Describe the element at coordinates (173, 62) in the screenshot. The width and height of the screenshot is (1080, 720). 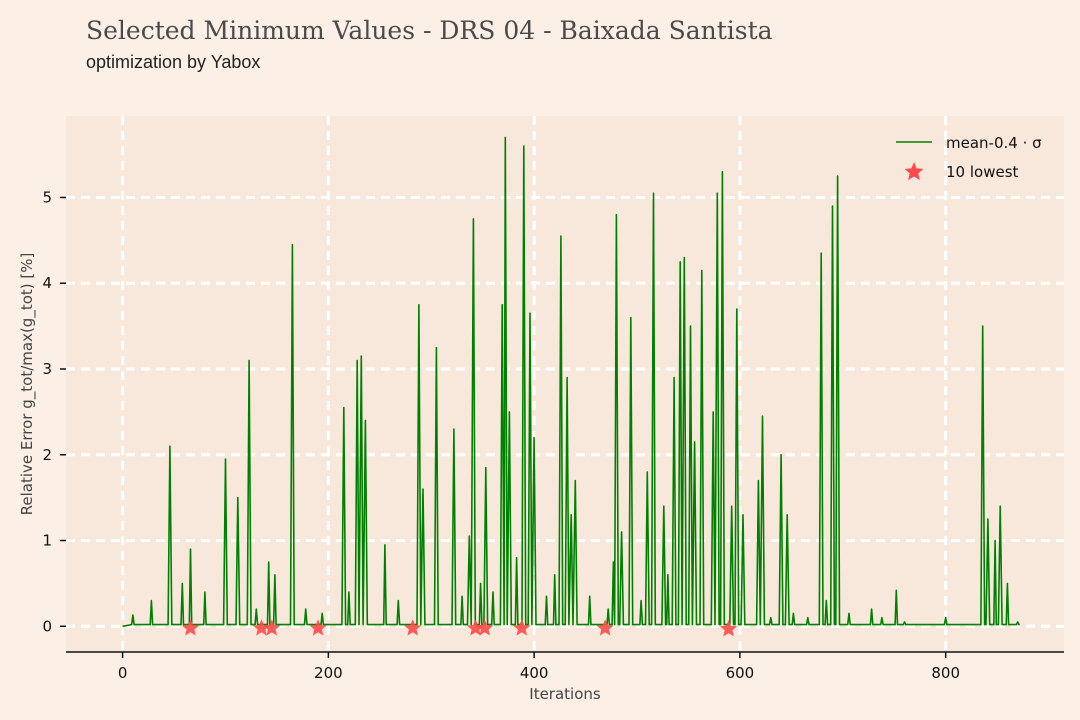
I see `chart-subtitle: optimization by Yabox` at that location.